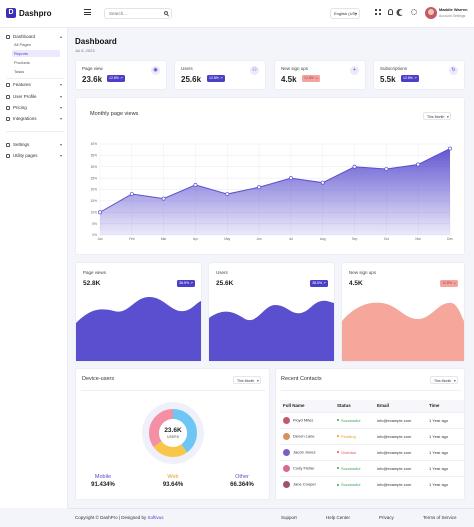  Describe the element at coordinates (35, 78) in the screenshot. I see `sidebar-divider` at that location.